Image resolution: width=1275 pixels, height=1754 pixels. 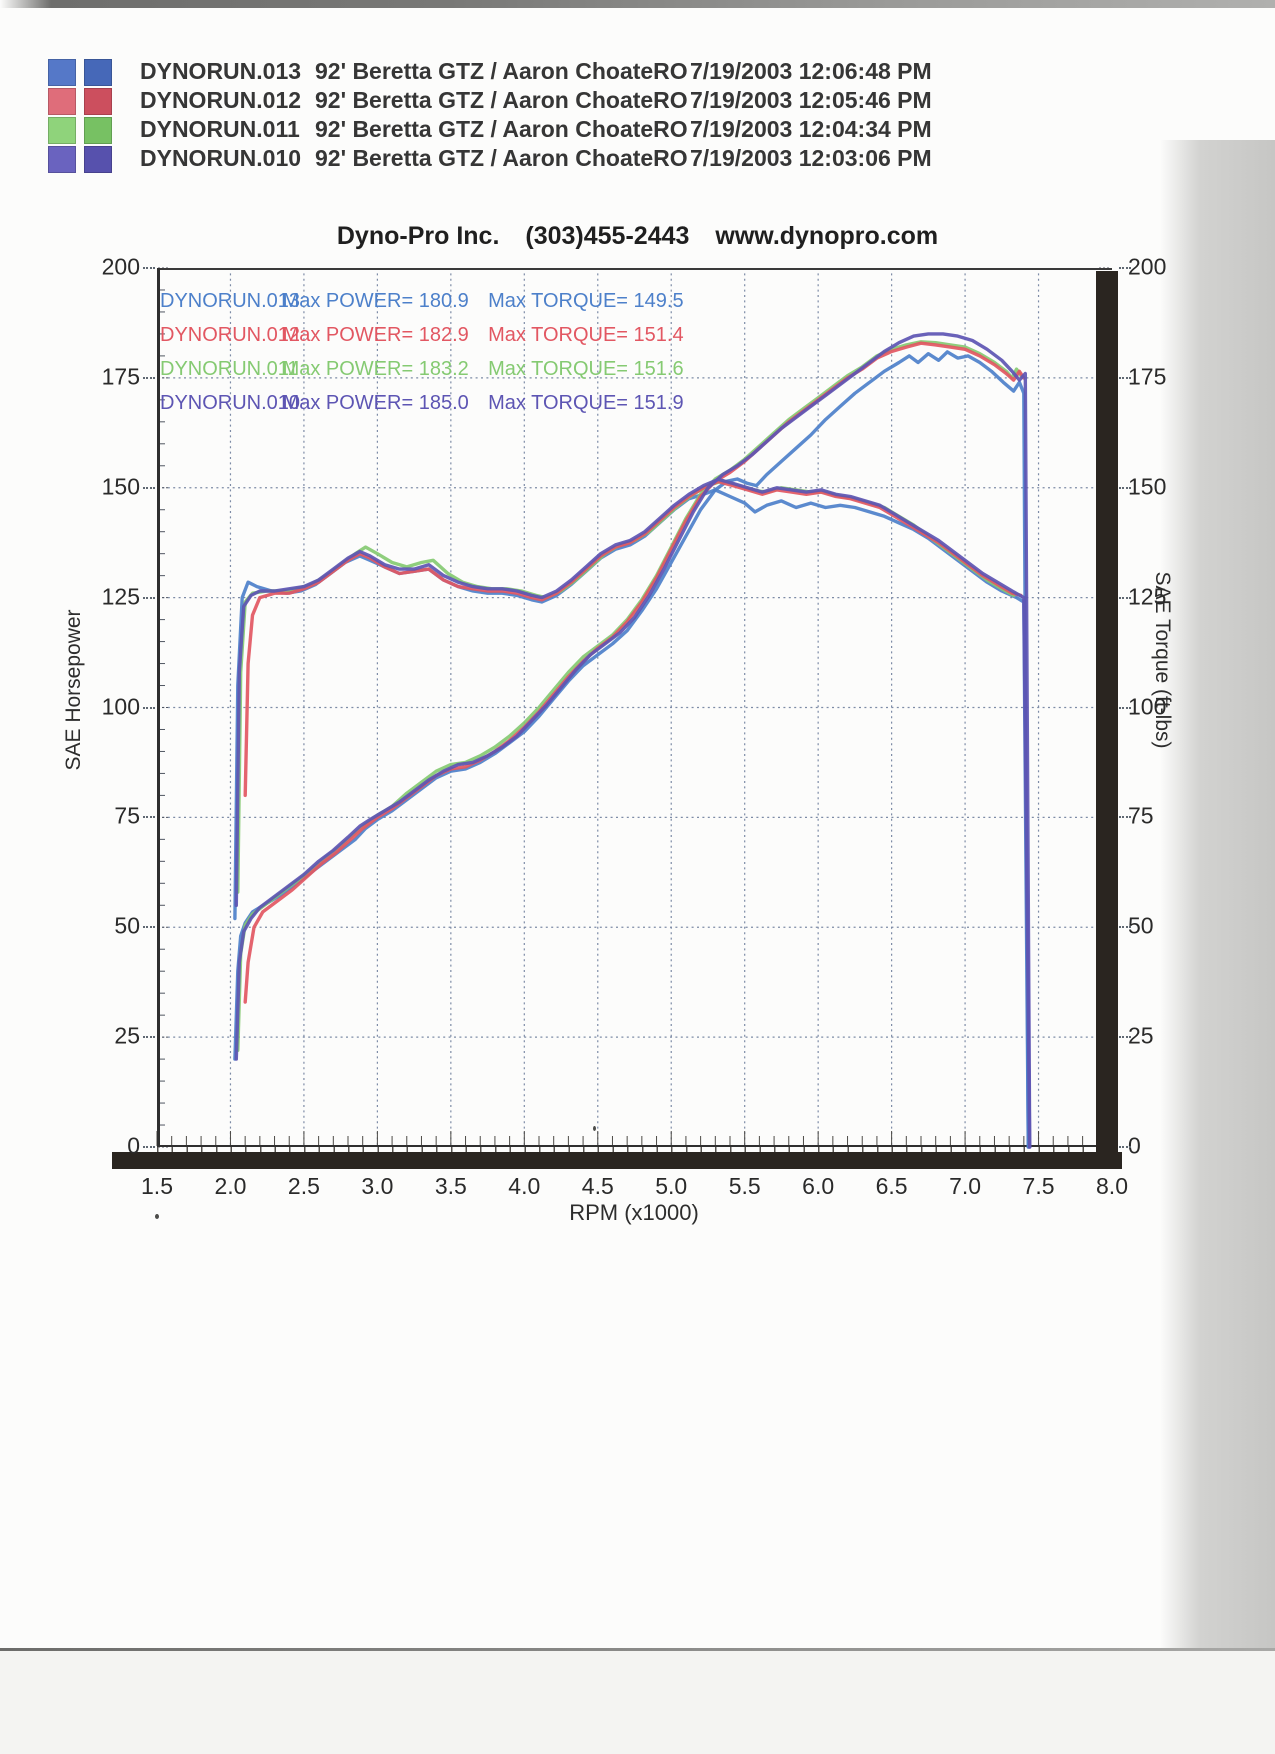 I want to click on x-axis-tick-label: 7.0, so click(x=965, y=1186).